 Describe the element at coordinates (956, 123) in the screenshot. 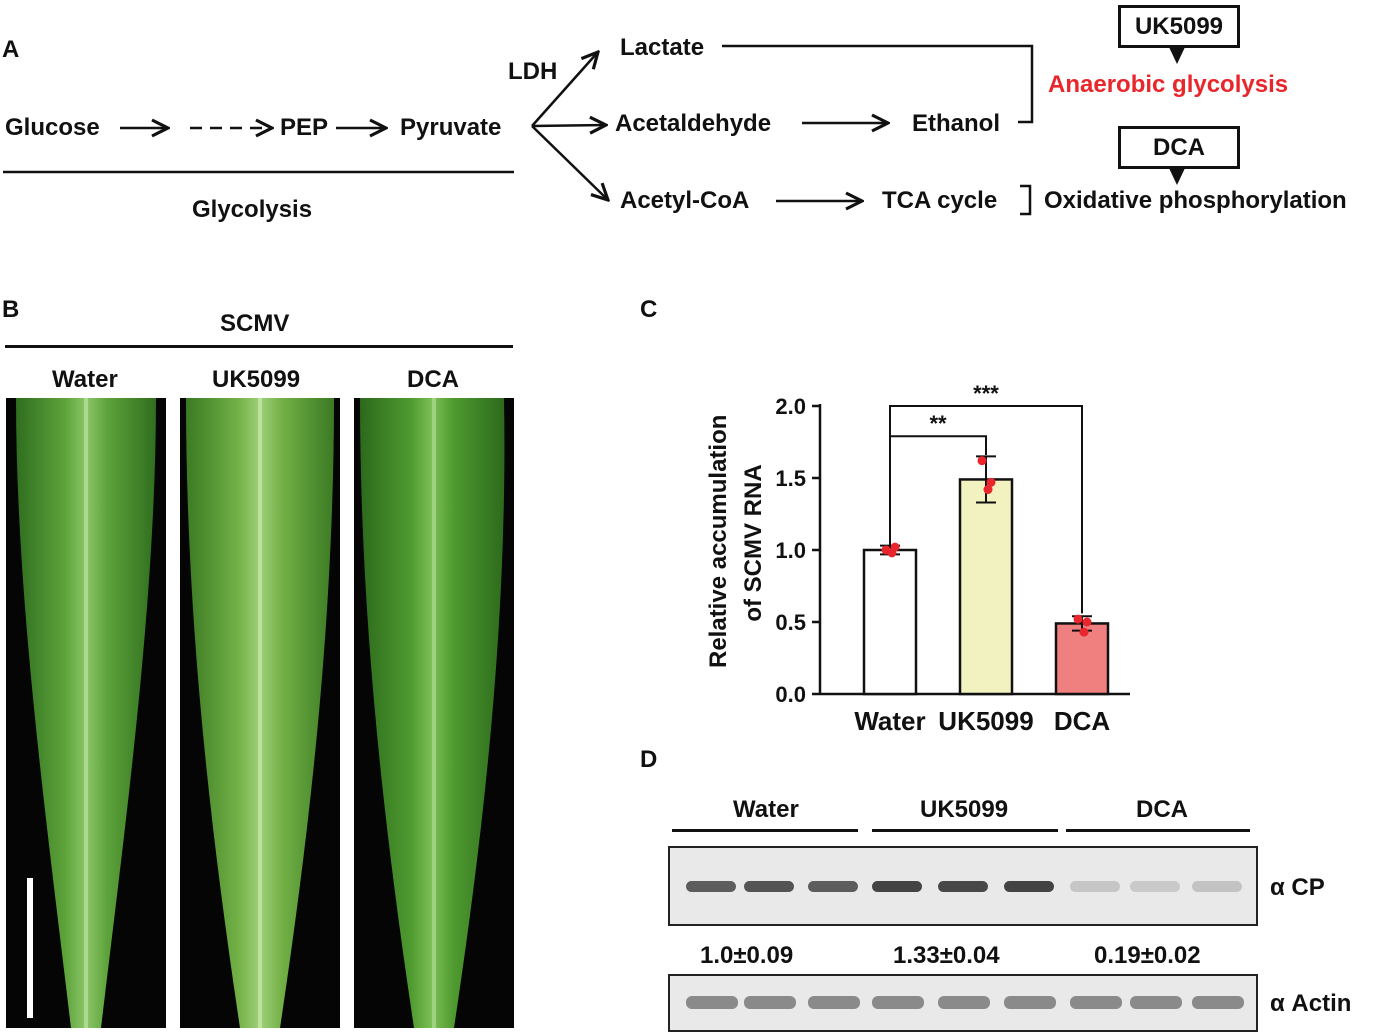

I see `ethanol-label: Ethanol` at that location.